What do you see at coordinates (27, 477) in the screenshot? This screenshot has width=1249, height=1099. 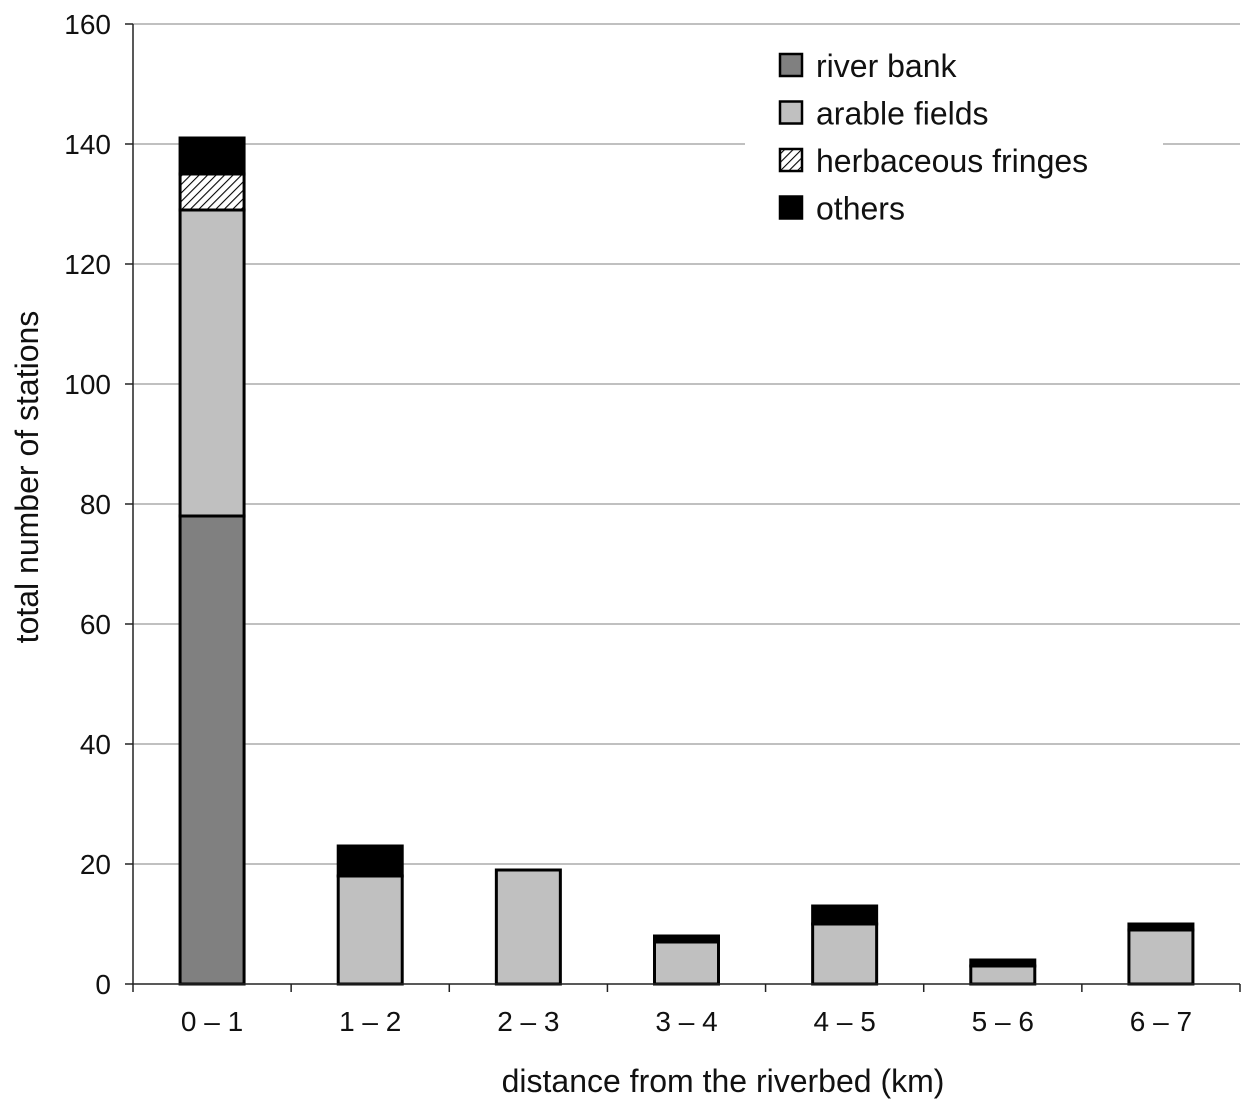 I see `y-axis-title: total number of stations` at bounding box center [27, 477].